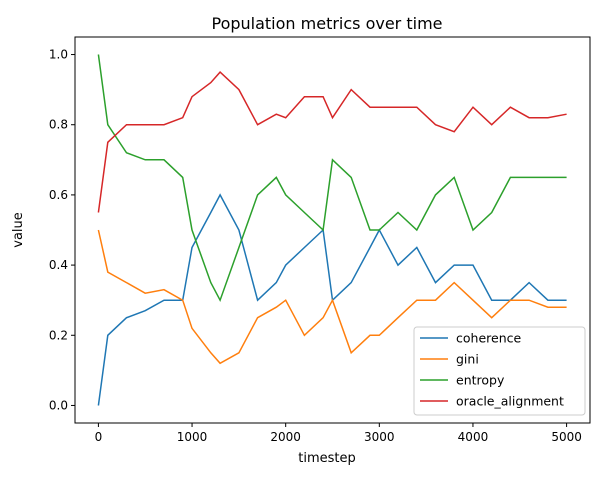  Describe the element at coordinates (192, 437) in the screenshot. I see `x-tick-label: 1000` at that location.